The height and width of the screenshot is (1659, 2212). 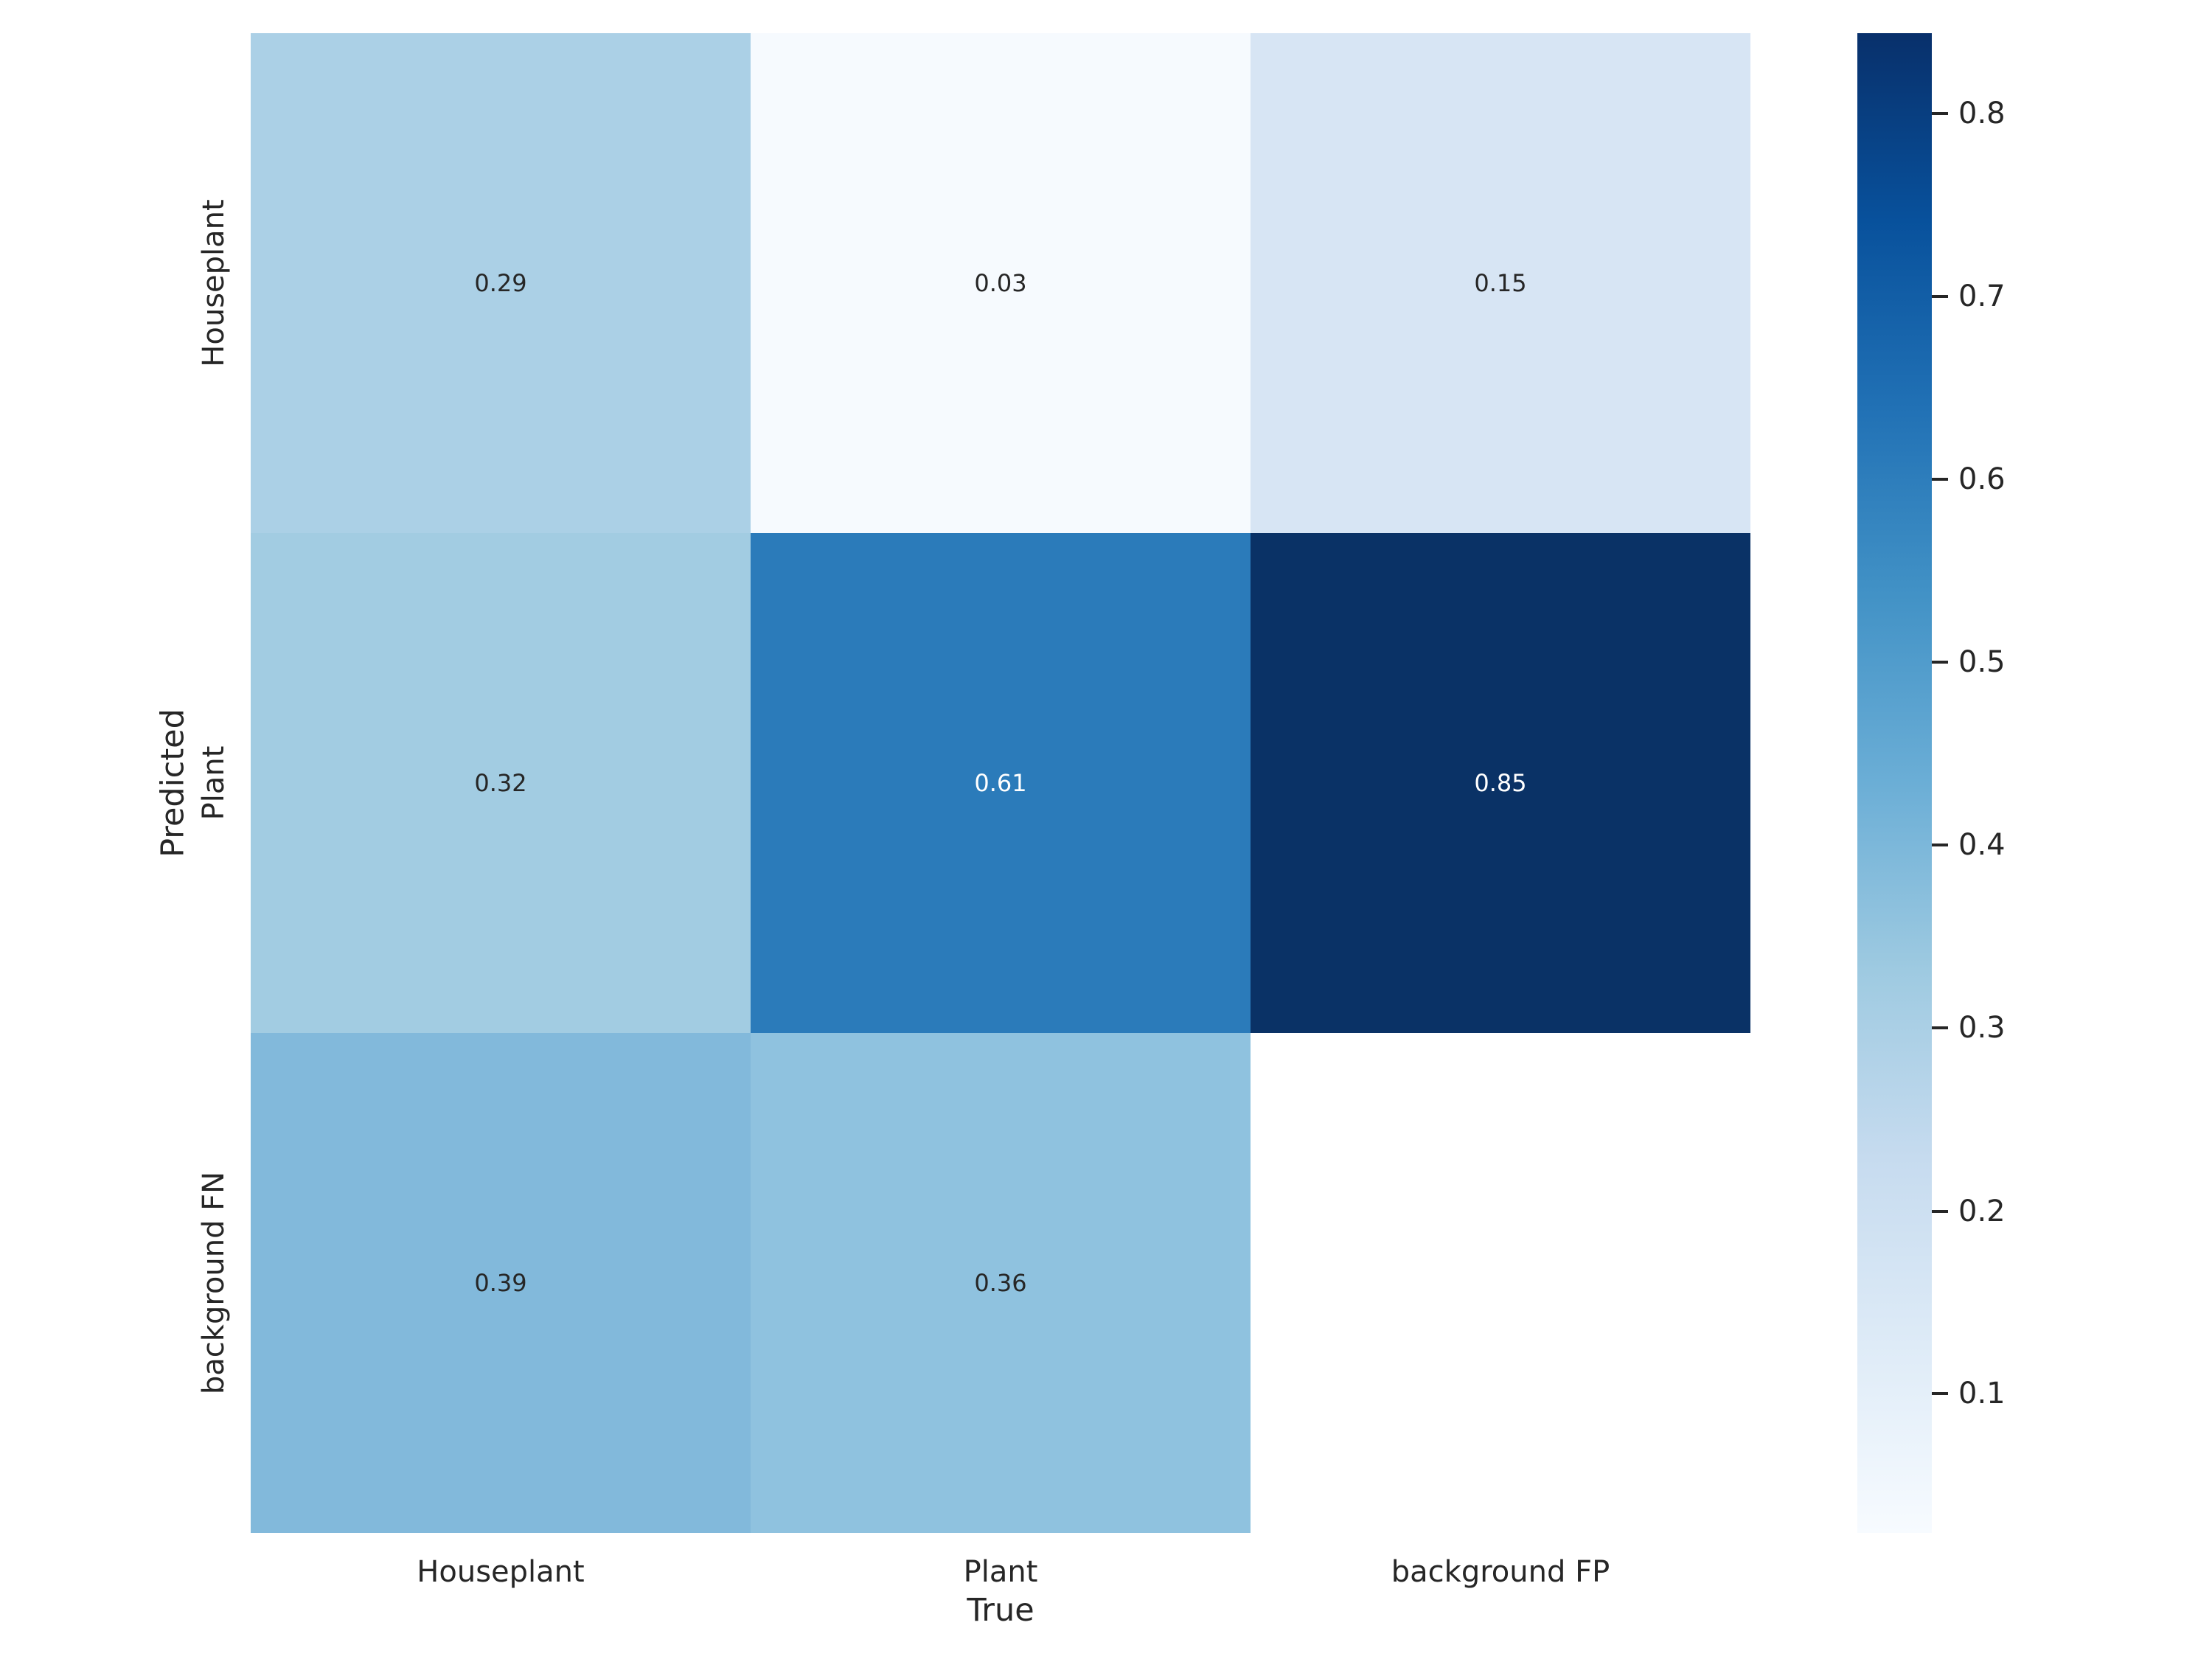 I want to click on y-axis-label: Predicted, so click(x=173, y=783).